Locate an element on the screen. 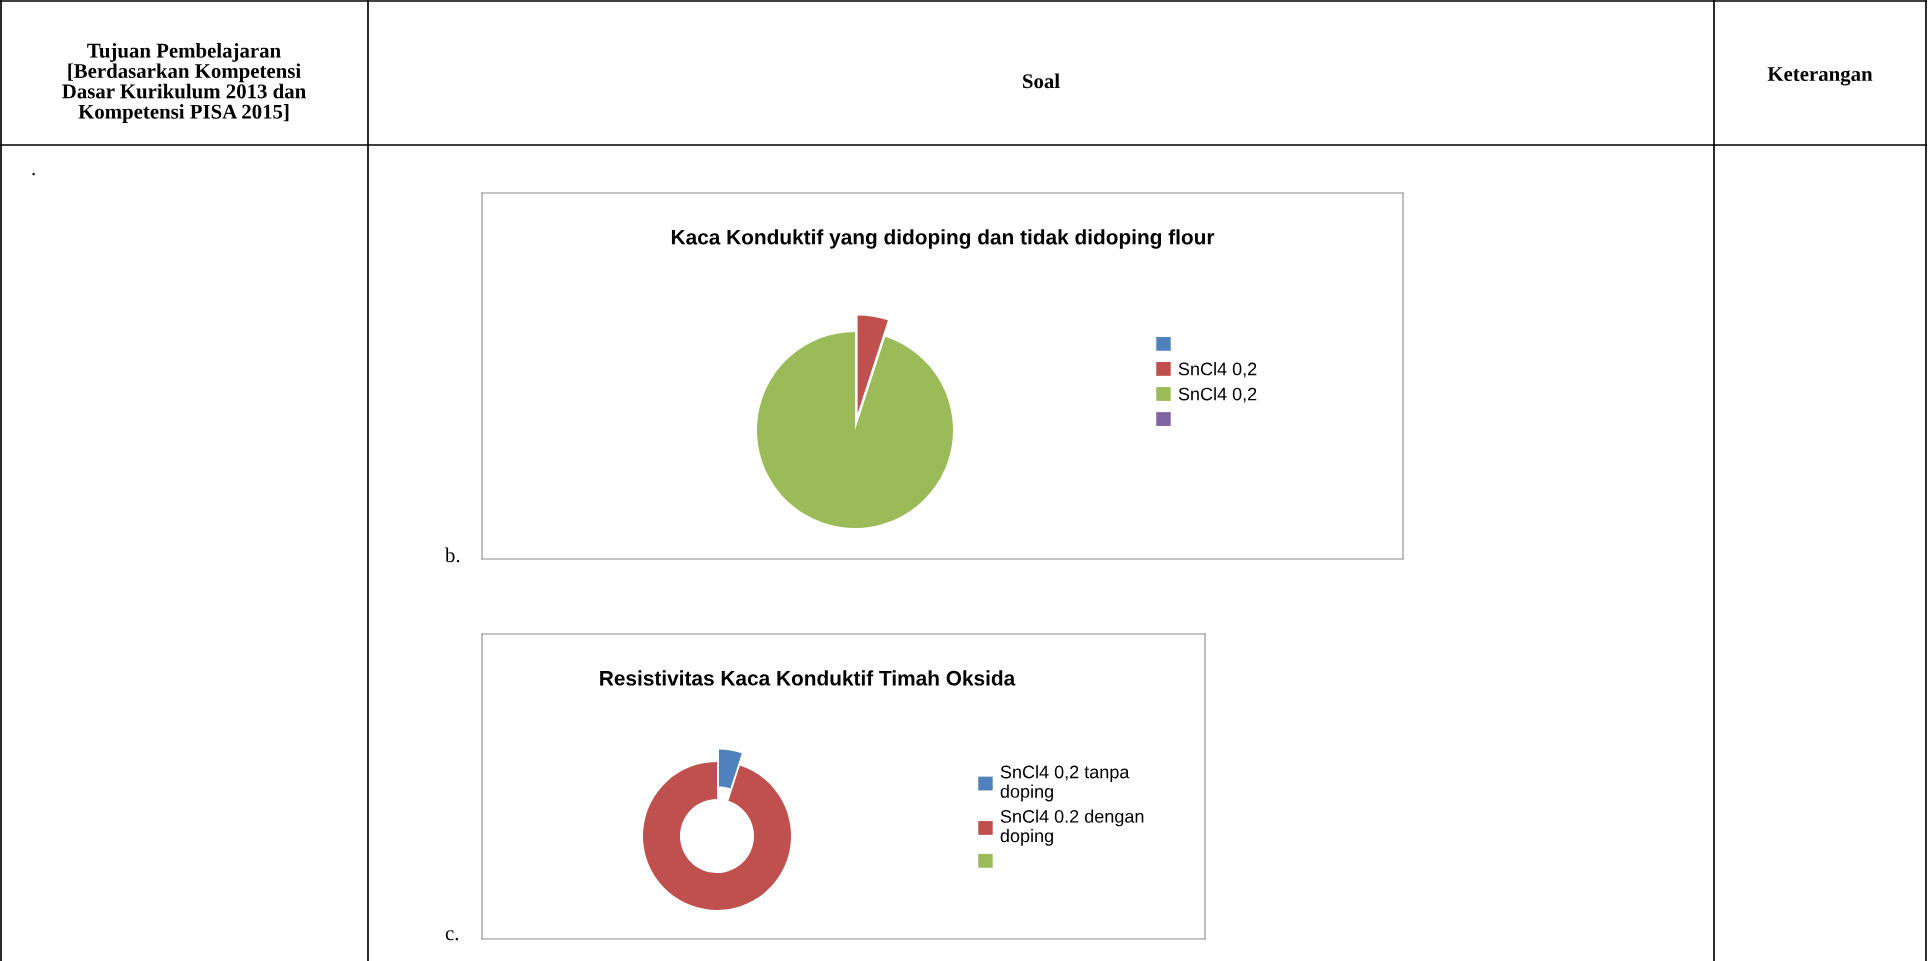 This screenshot has height=961, width=1928. text: c. is located at coordinates (452, 935).